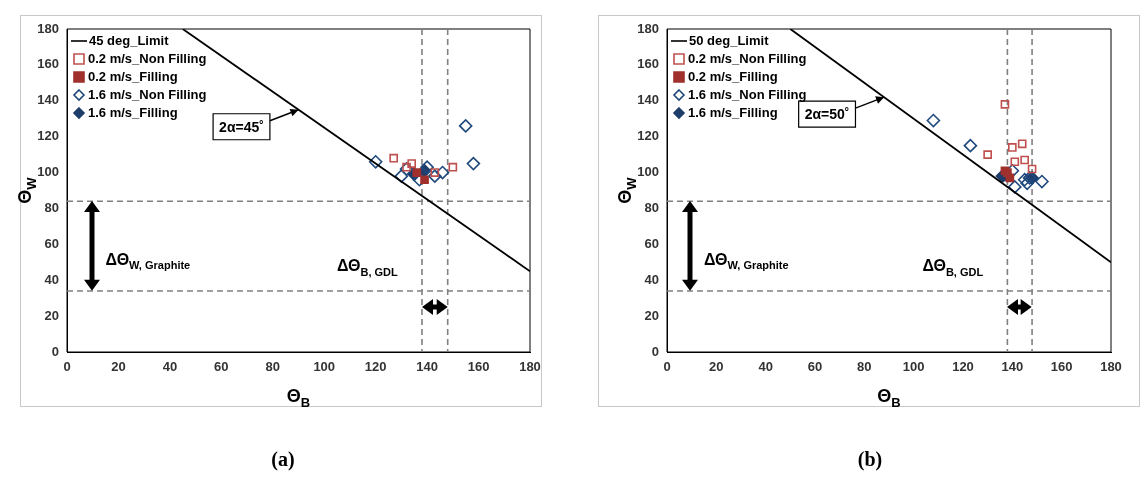 Image resolution: width=1144 pixels, height=478 pixels. What do you see at coordinates (827, 114) in the screenshot?
I see `annotation: 2α=50˚` at bounding box center [827, 114].